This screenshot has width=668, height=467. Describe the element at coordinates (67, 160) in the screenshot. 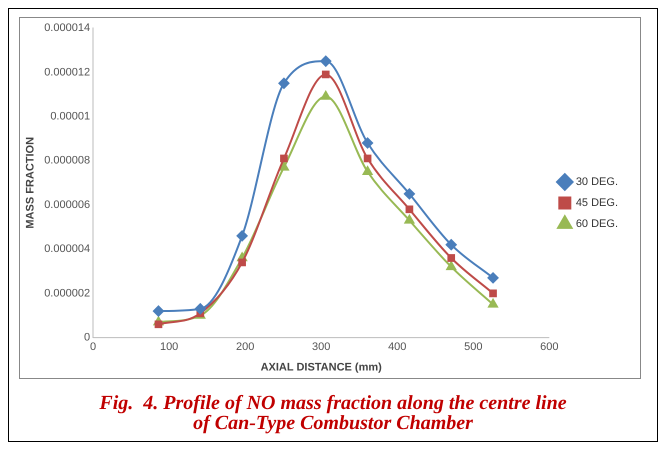

I see `y-tick-label: 0.000008` at that location.